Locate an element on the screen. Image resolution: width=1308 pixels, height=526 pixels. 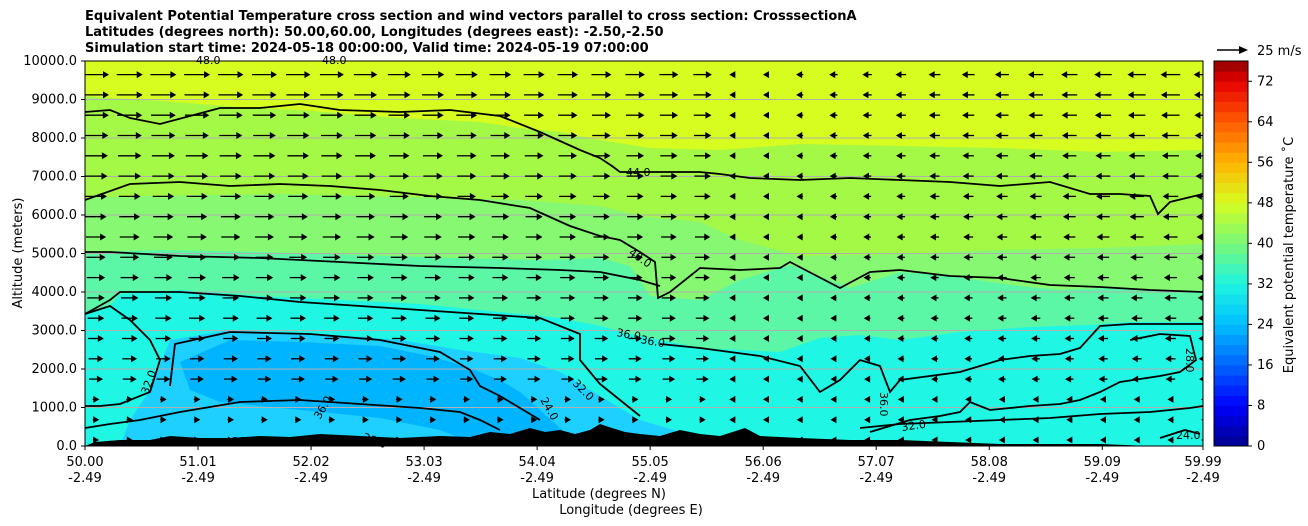
colorbar-band is located at coordinates (1231, 218).